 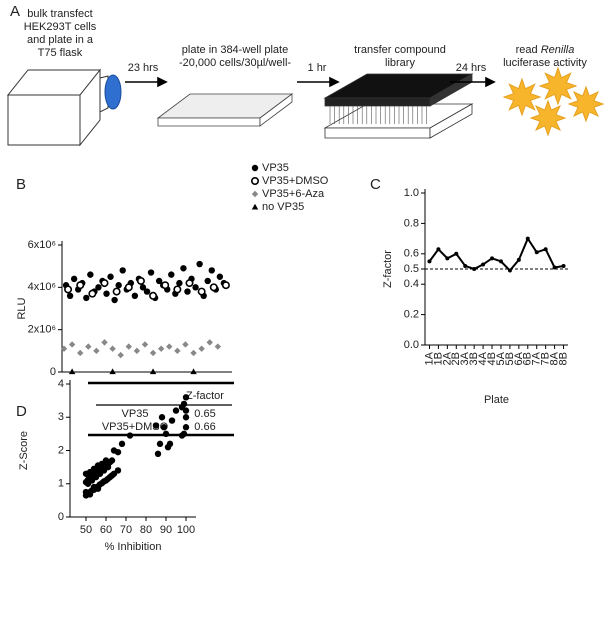 What do you see at coordinates (204, 414) in the screenshot?
I see `table-cell: 0.65` at bounding box center [204, 414].